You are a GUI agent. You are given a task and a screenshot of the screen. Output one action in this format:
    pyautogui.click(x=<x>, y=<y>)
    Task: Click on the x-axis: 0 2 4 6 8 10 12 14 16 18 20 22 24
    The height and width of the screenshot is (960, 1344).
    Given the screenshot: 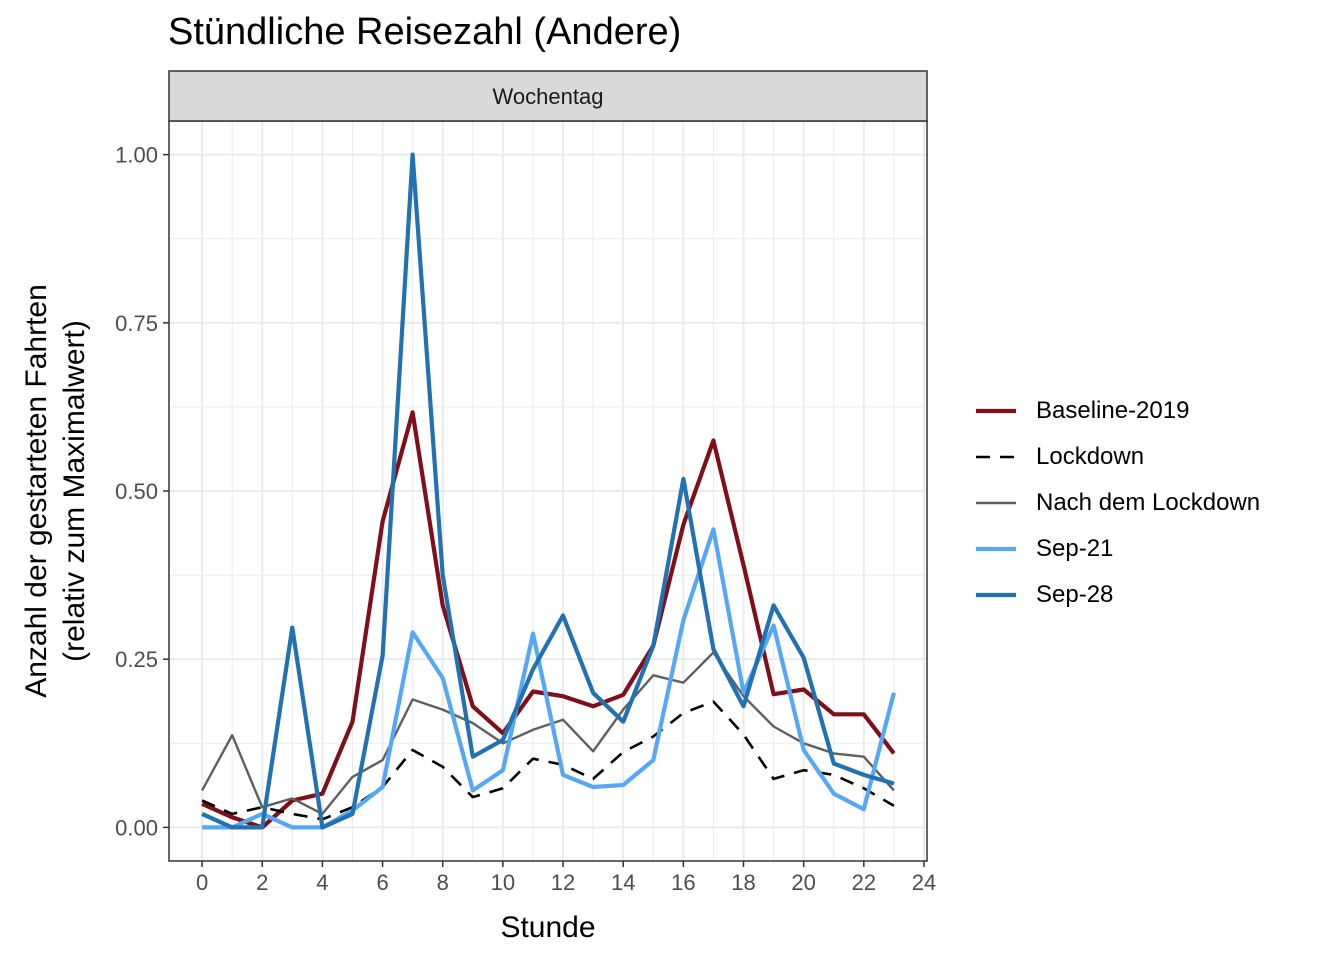 What is the action you would take?
    pyautogui.click(x=566, y=878)
    